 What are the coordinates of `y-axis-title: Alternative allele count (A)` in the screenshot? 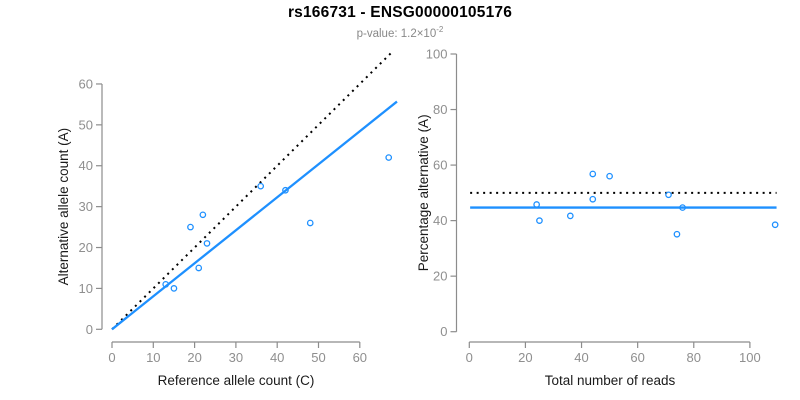 It's located at (63, 207).